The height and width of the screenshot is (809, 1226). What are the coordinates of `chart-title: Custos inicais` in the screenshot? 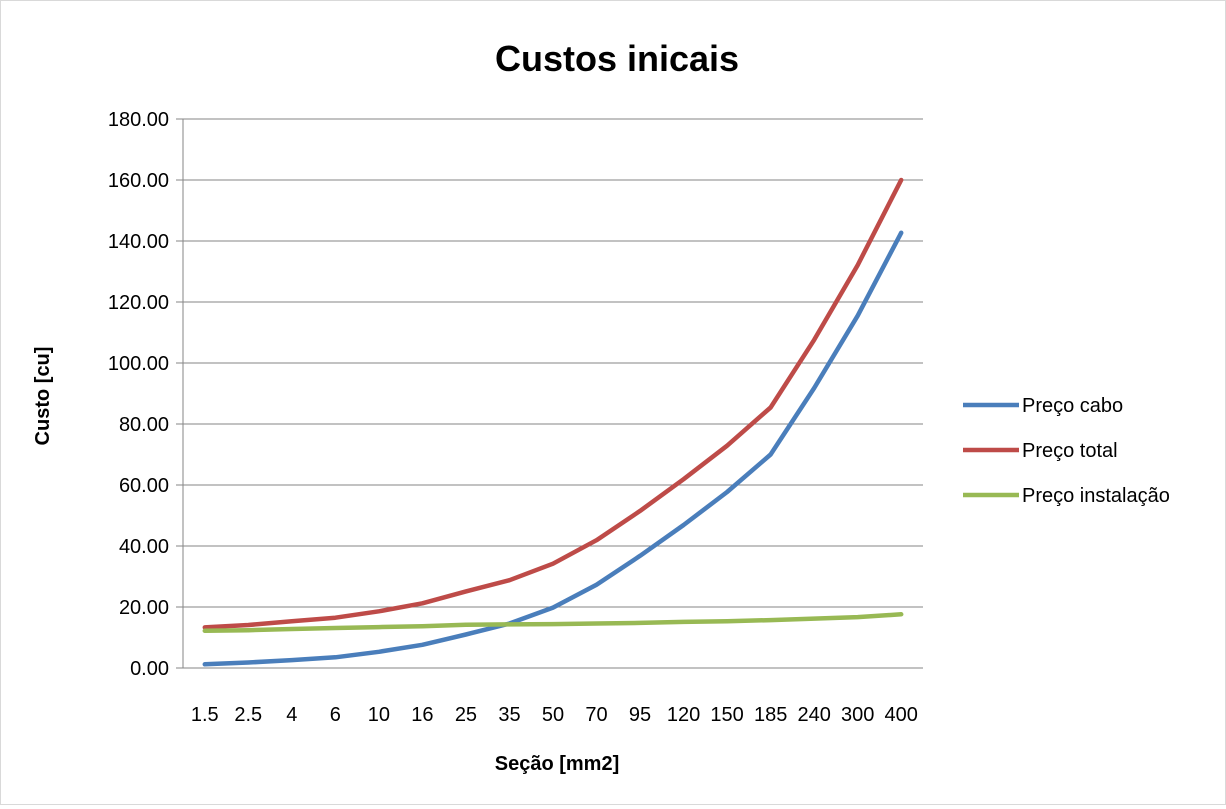 It's located at (617, 58).